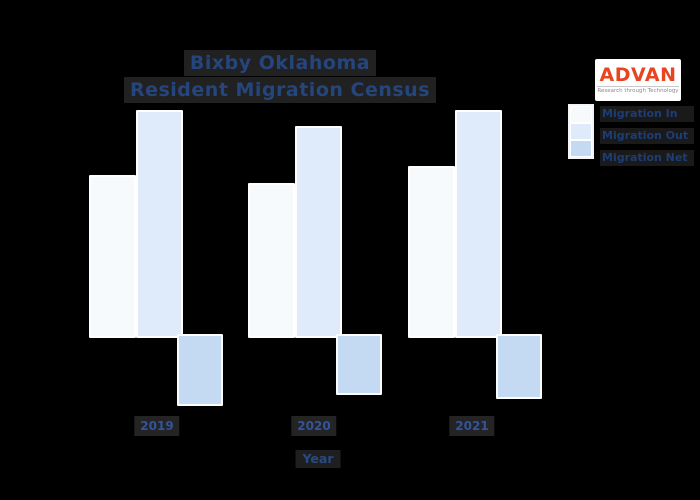 The height and width of the screenshot is (500, 700). Describe the element at coordinates (157, 426) in the screenshot. I see `xtick-2019: 2019` at that location.